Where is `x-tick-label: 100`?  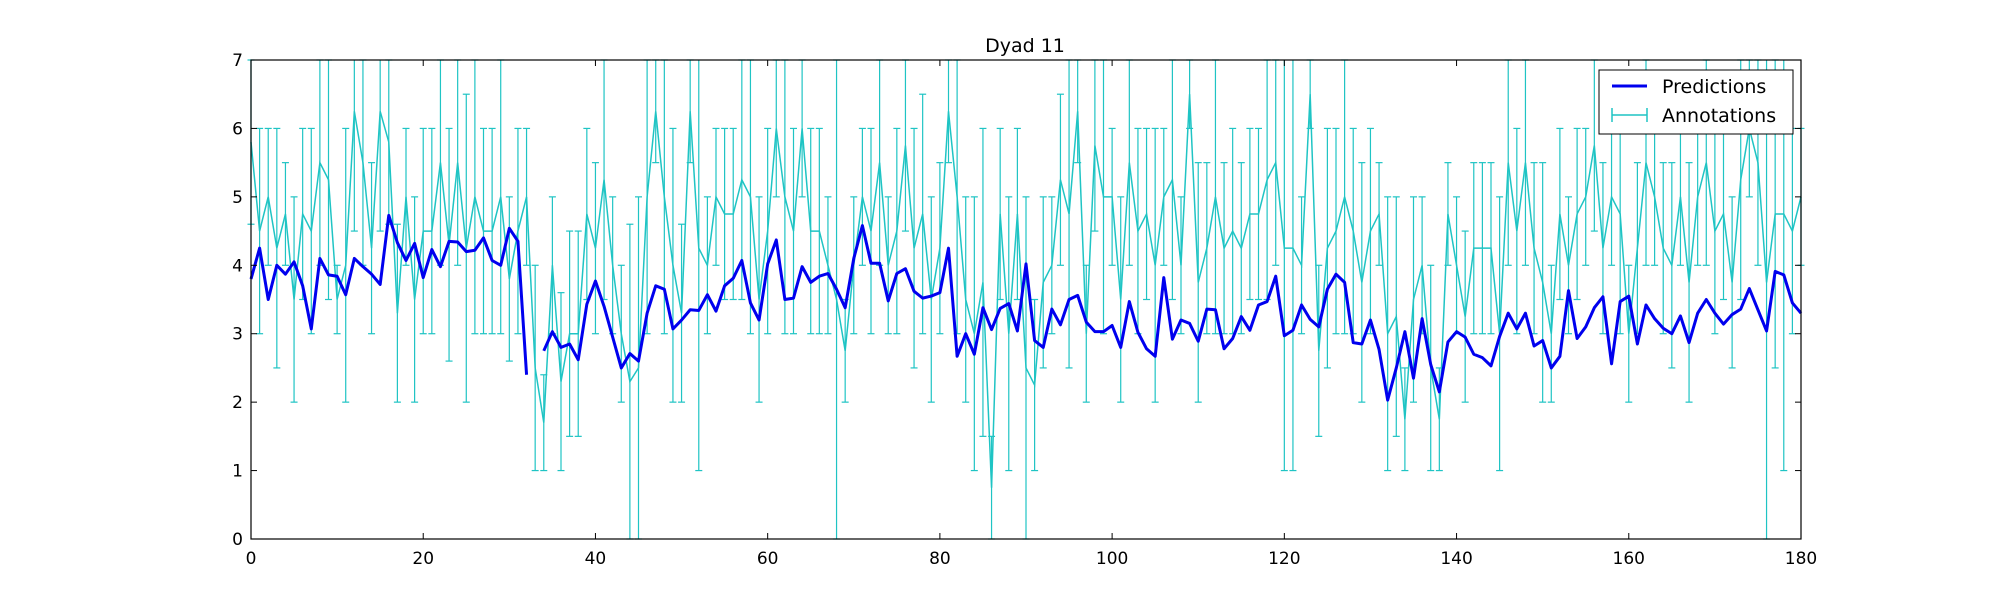 x-tick-label: 100 is located at coordinates (1112, 559).